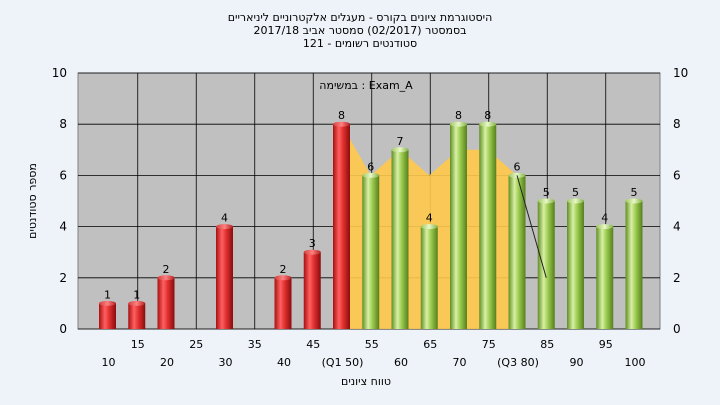 This screenshot has height=405, width=720. What do you see at coordinates (226, 362) in the screenshot?
I see `x-tick-label: 30` at bounding box center [226, 362].